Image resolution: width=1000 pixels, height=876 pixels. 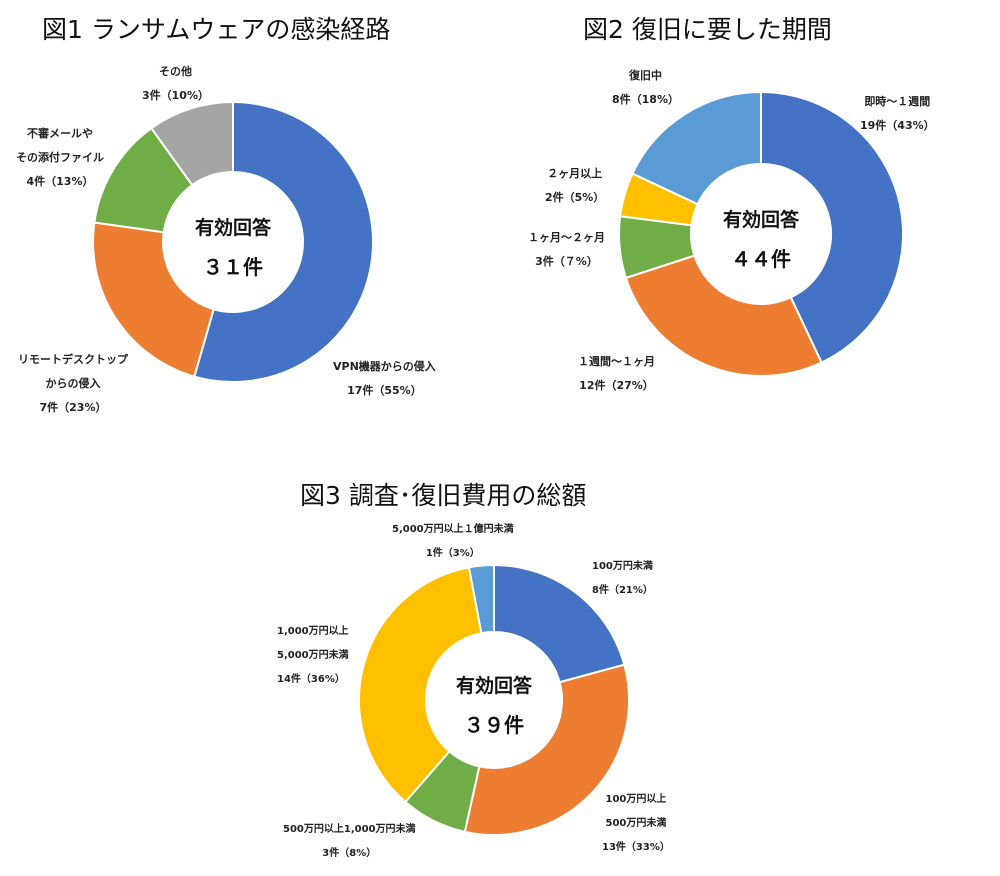 What do you see at coordinates (707, 29) in the screenshot?
I see `chart2-title: 図2 復旧に要した期間` at bounding box center [707, 29].